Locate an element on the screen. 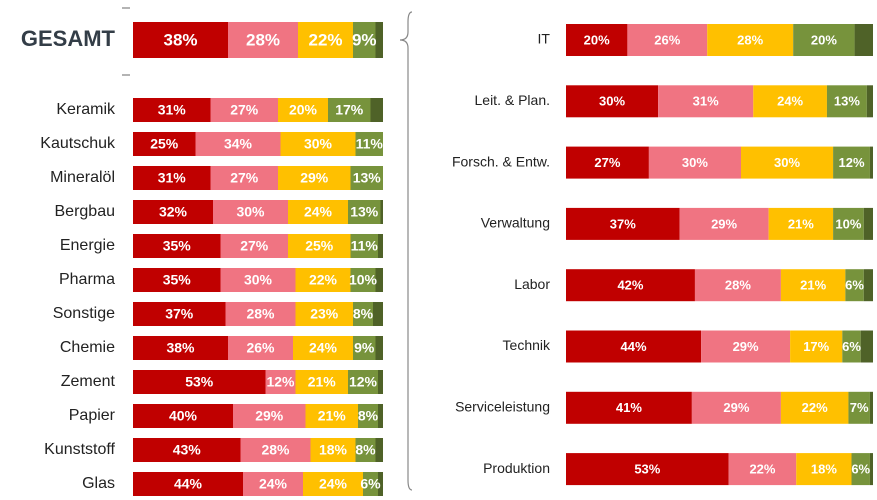  value-label: 23% is located at coordinates (324, 314).